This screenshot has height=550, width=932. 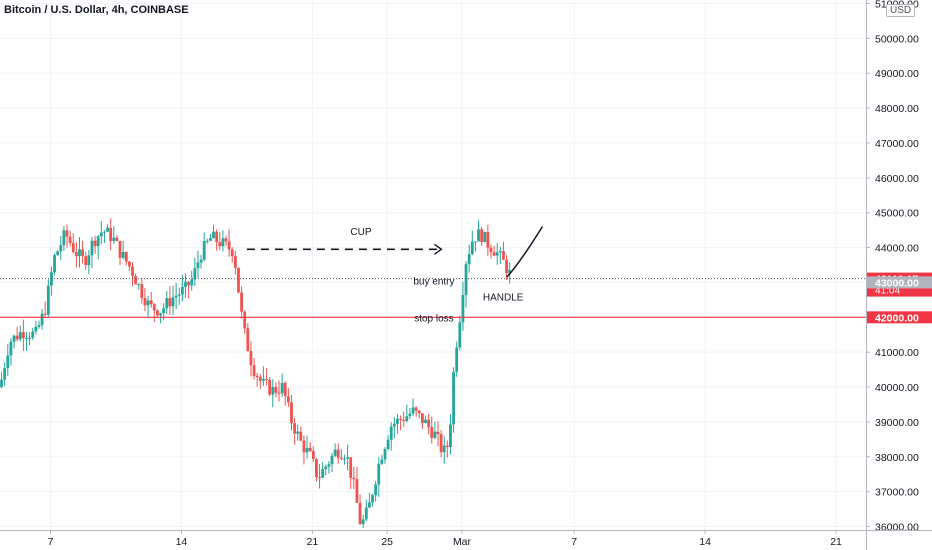 What do you see at coordinates (897, 423) in the screenshot?
I see `price-tick-label: 39000.00` at bounding box center [897, 423].